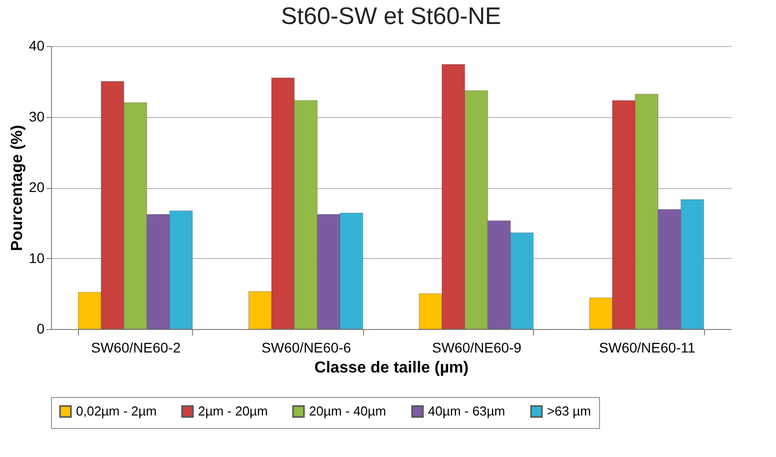  What do you see at coordinates (17, 188) in the screenshot?
I see `y-axis-title: Pourcentage (%)` at bounding box center [17, 188].